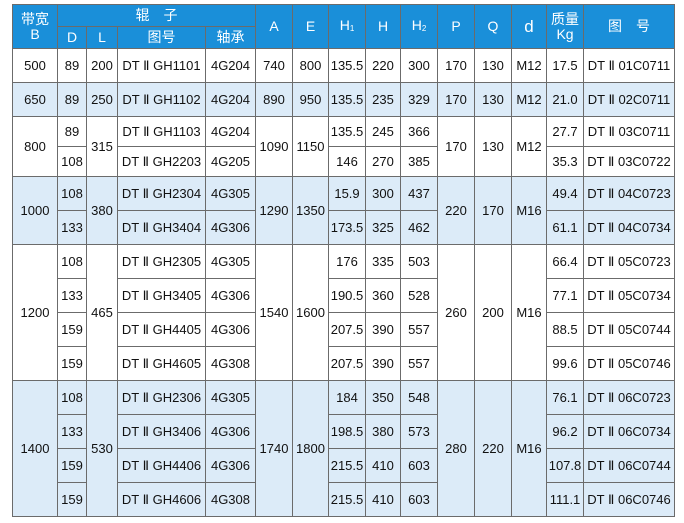 The width and height of the screenshot is (684, 523). What do you see at coordinates (161, 193) in the screenshot?
I see `cell-roller-drawing: DT Ⅱ GH2304` at bounding box center [161, 193].